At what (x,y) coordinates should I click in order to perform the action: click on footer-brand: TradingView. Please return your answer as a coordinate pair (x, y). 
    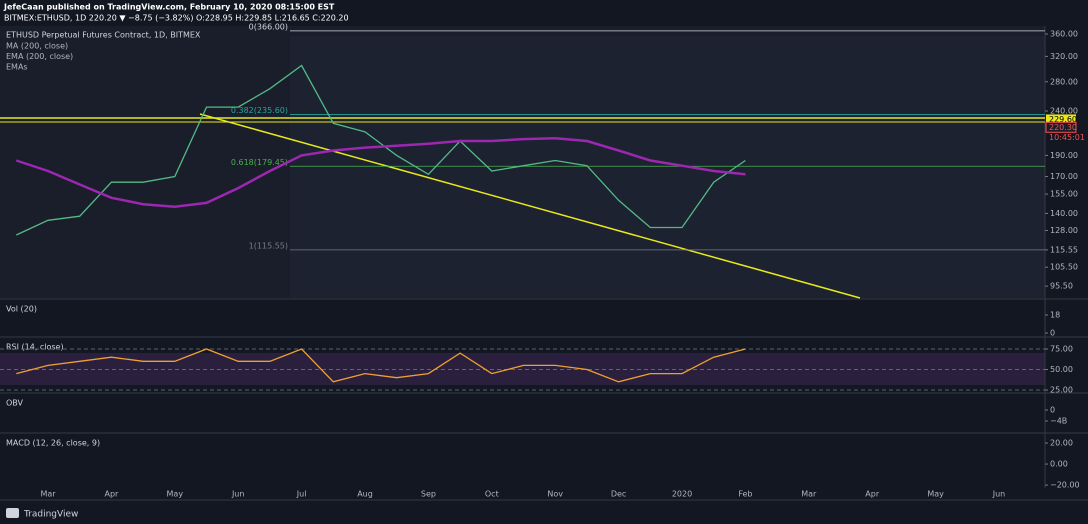
    Looking at the image, I should click on (50, 515).